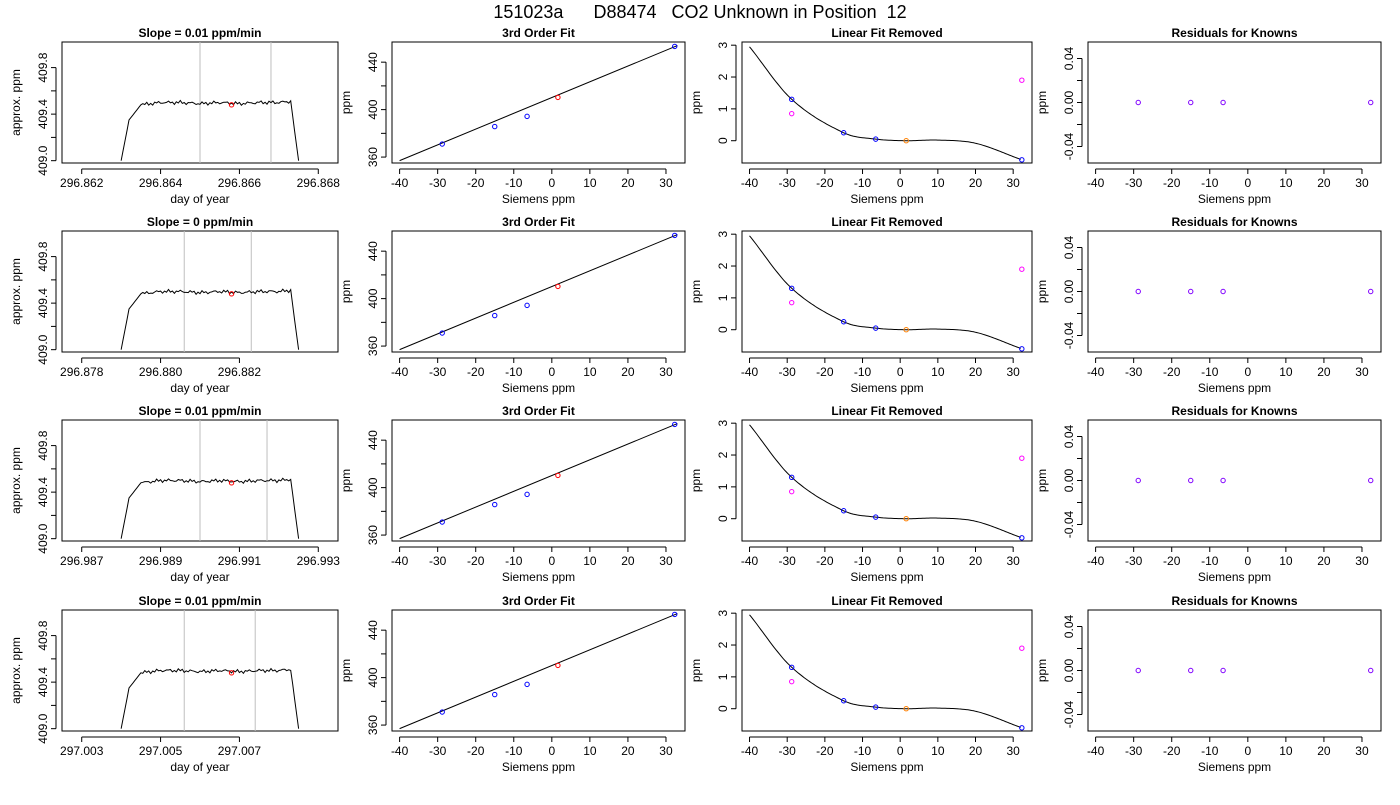 This screenshot has width=1400, height=805. What do you see at coordinates (476, 183) in the screenshot?
I see `row1-fit-xtick-label-2: -20` at bounding box center [476, 183].